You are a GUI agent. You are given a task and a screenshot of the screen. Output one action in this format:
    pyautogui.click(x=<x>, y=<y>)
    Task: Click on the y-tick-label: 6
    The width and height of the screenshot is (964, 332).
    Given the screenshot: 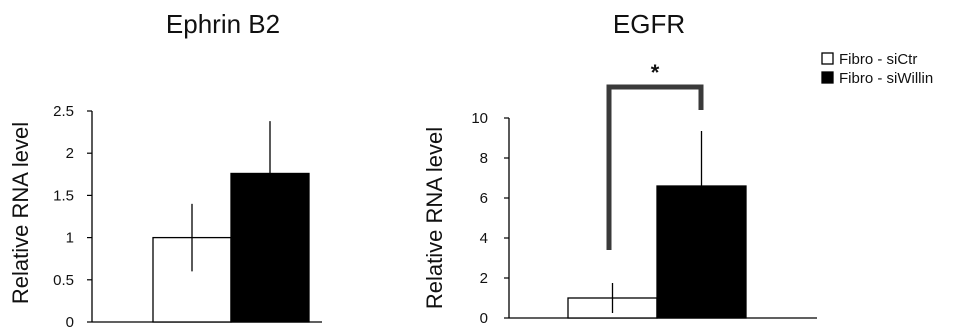 What is the action you would take?
    pyautogui.click(x=484, y=198)
    